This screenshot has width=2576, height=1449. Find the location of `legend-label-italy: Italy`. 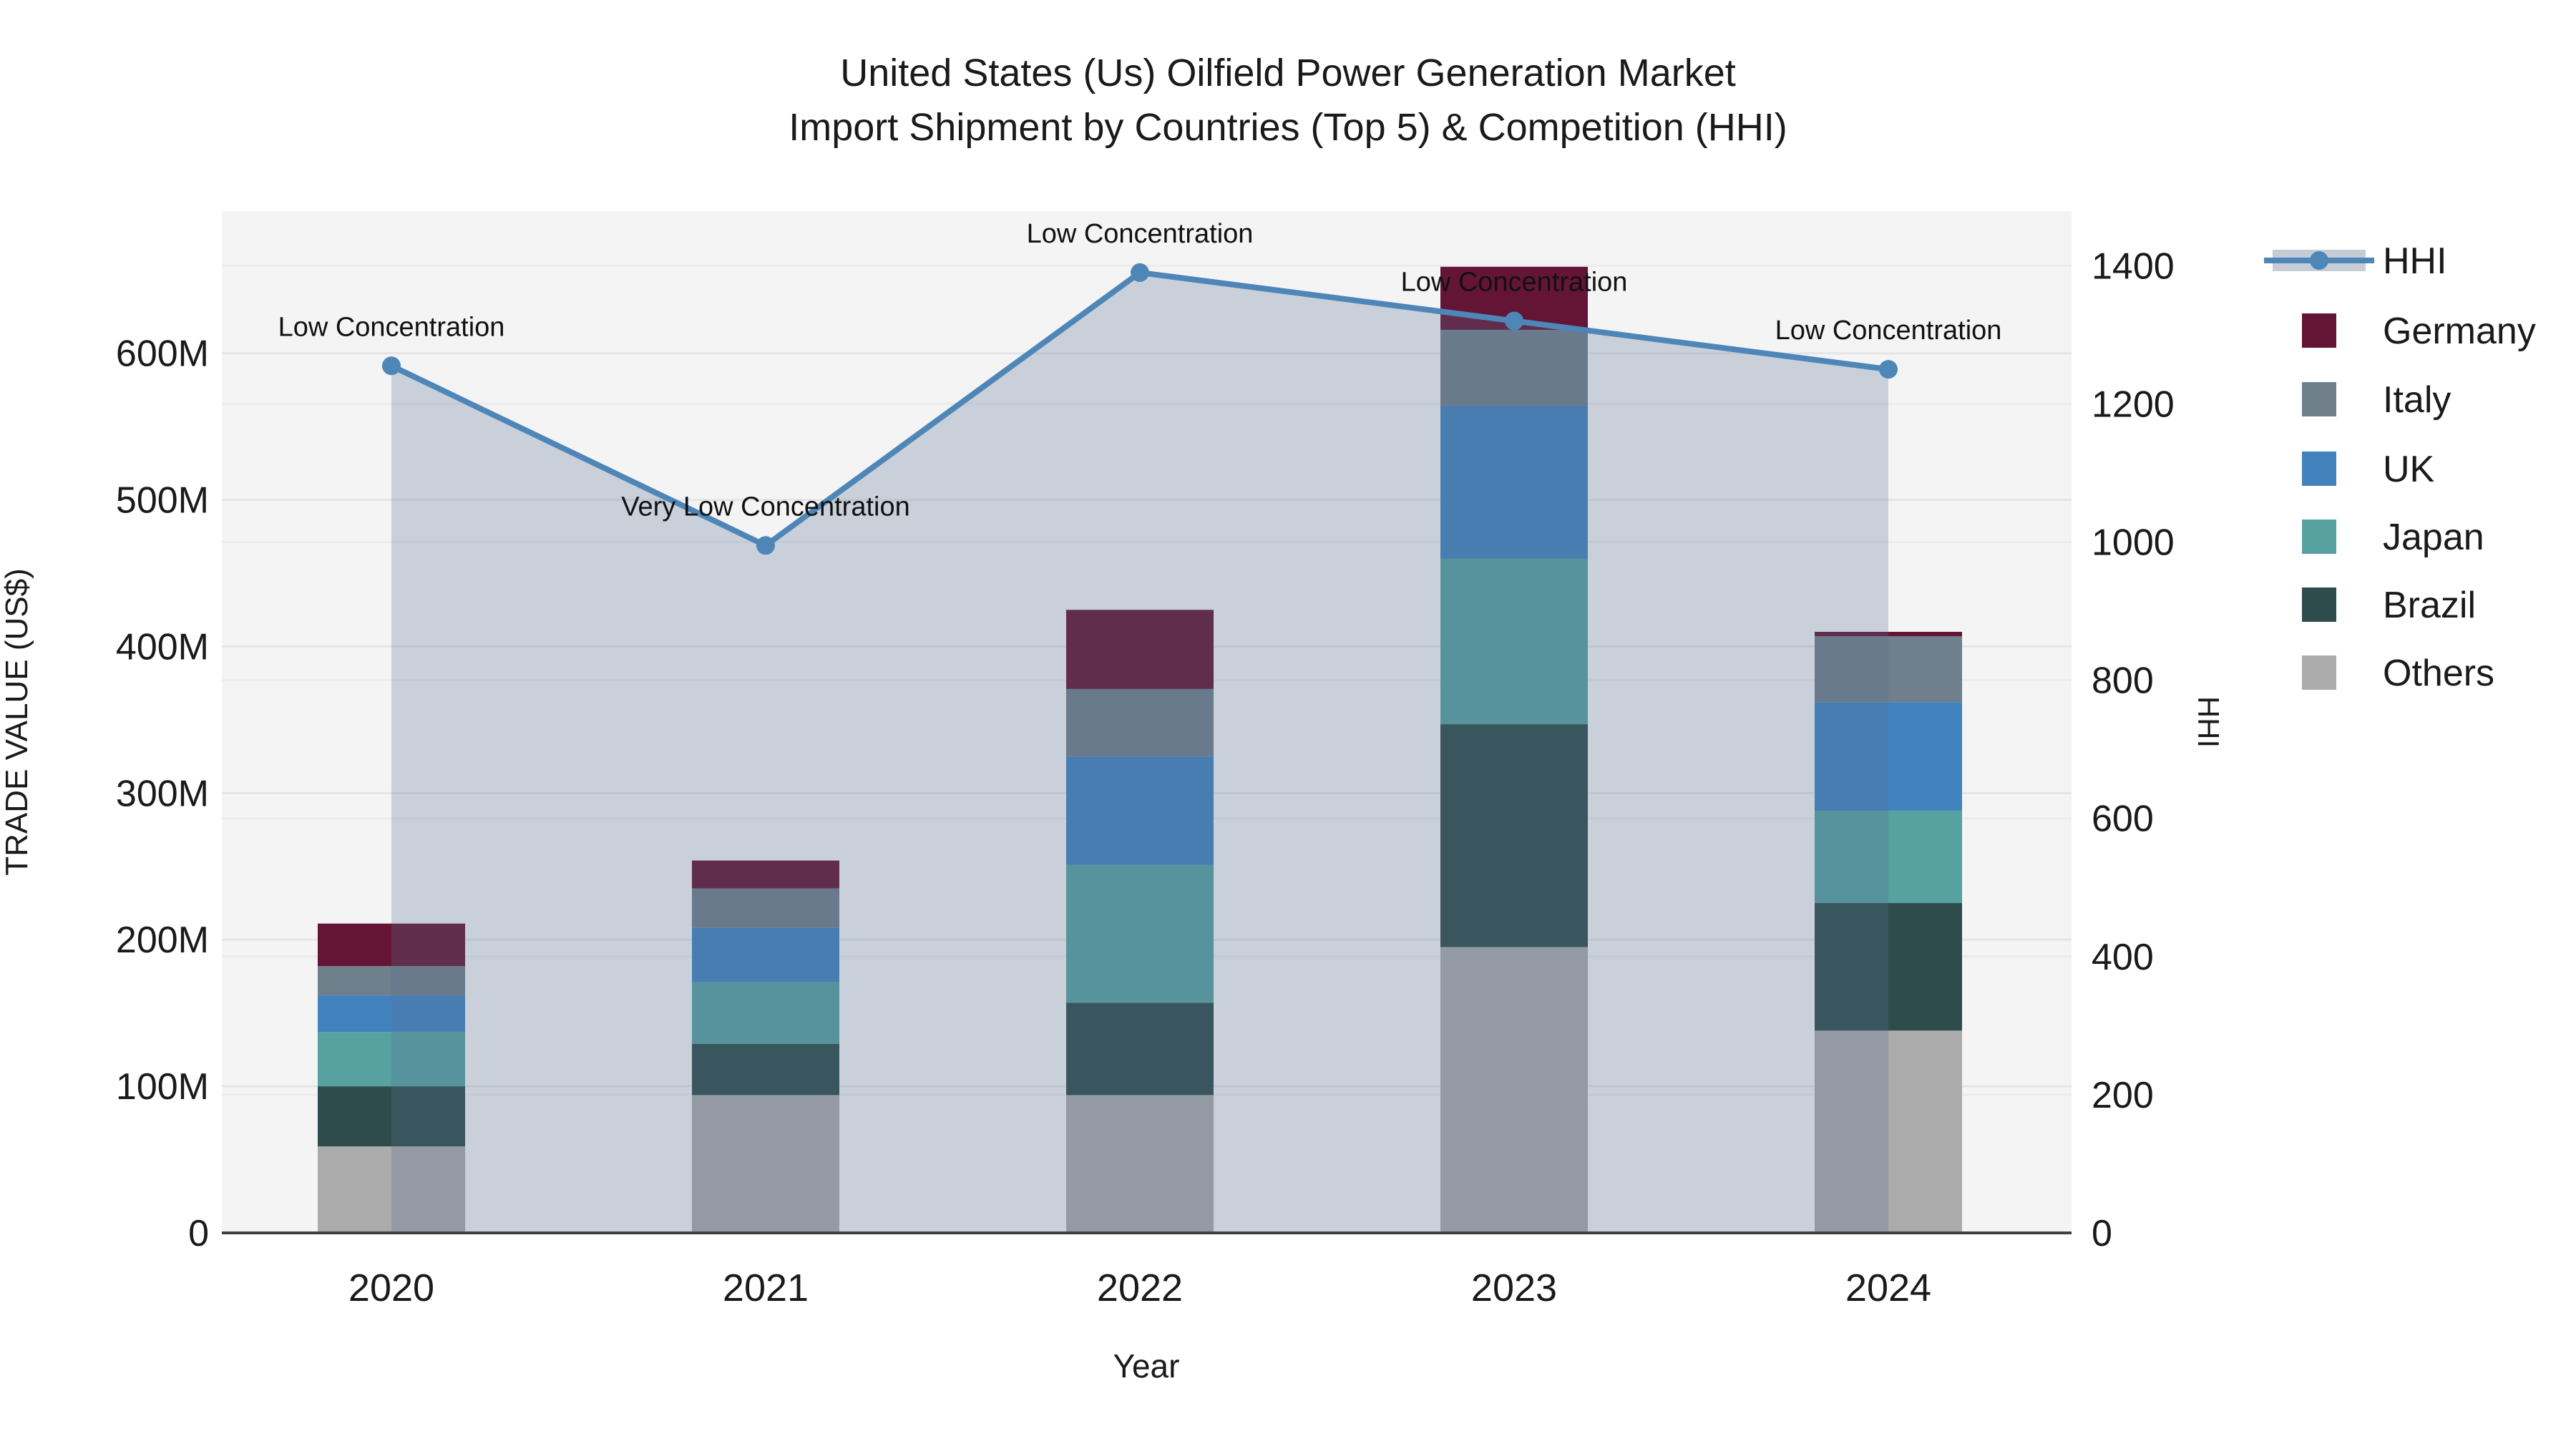

legend-label-italy: Italy is located at coordinates (2417, 400).